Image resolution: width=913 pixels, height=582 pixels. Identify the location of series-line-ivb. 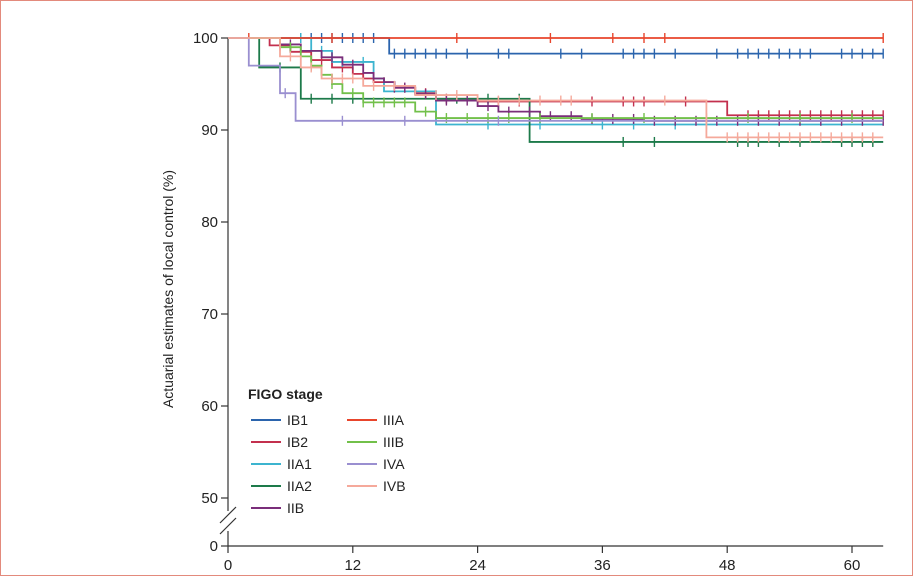
(556, 88).